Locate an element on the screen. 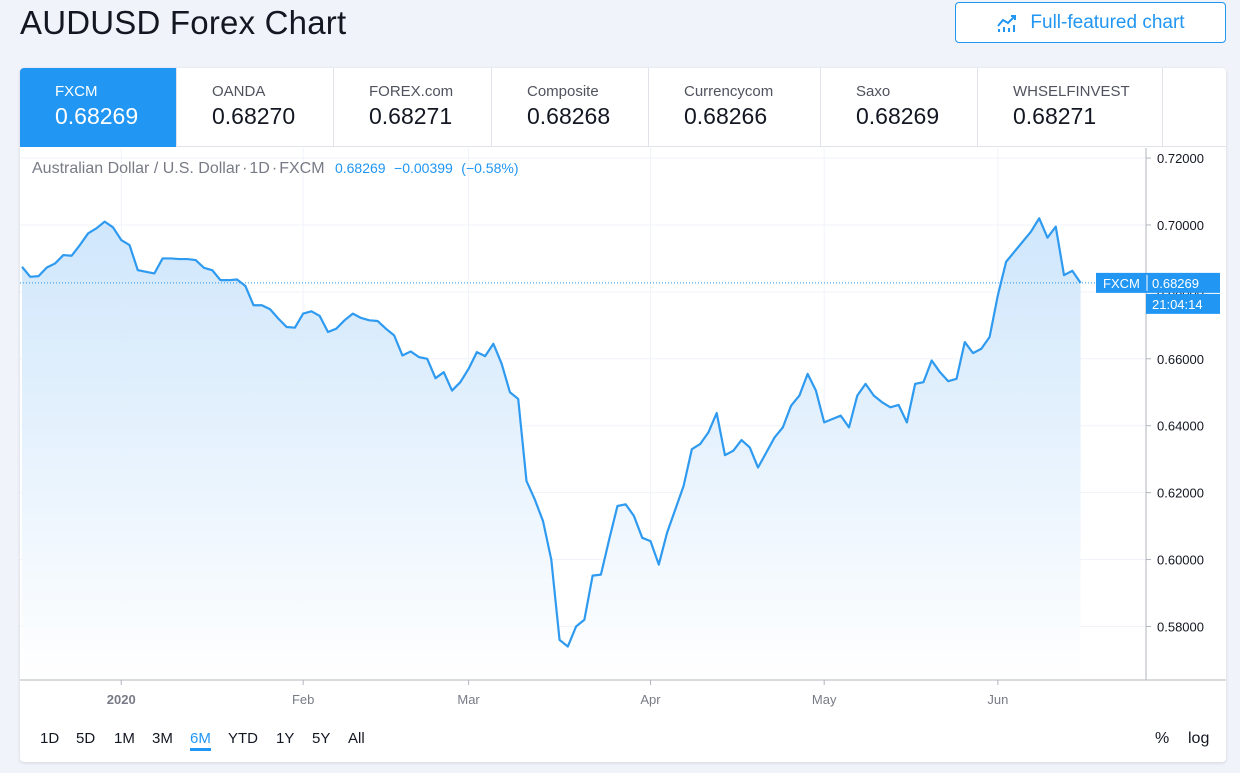  legend-change: −0.00399 is located at coordinates (423, 168).